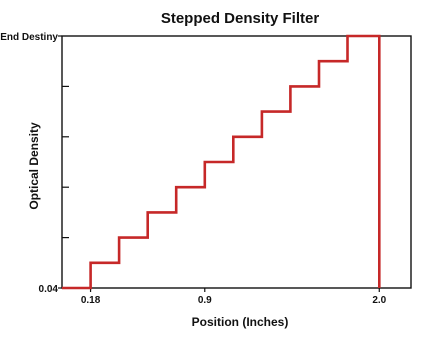 This screenshot has height=345, width=423. I want to click on x-tick-label: 0.18, so click(91, 300).